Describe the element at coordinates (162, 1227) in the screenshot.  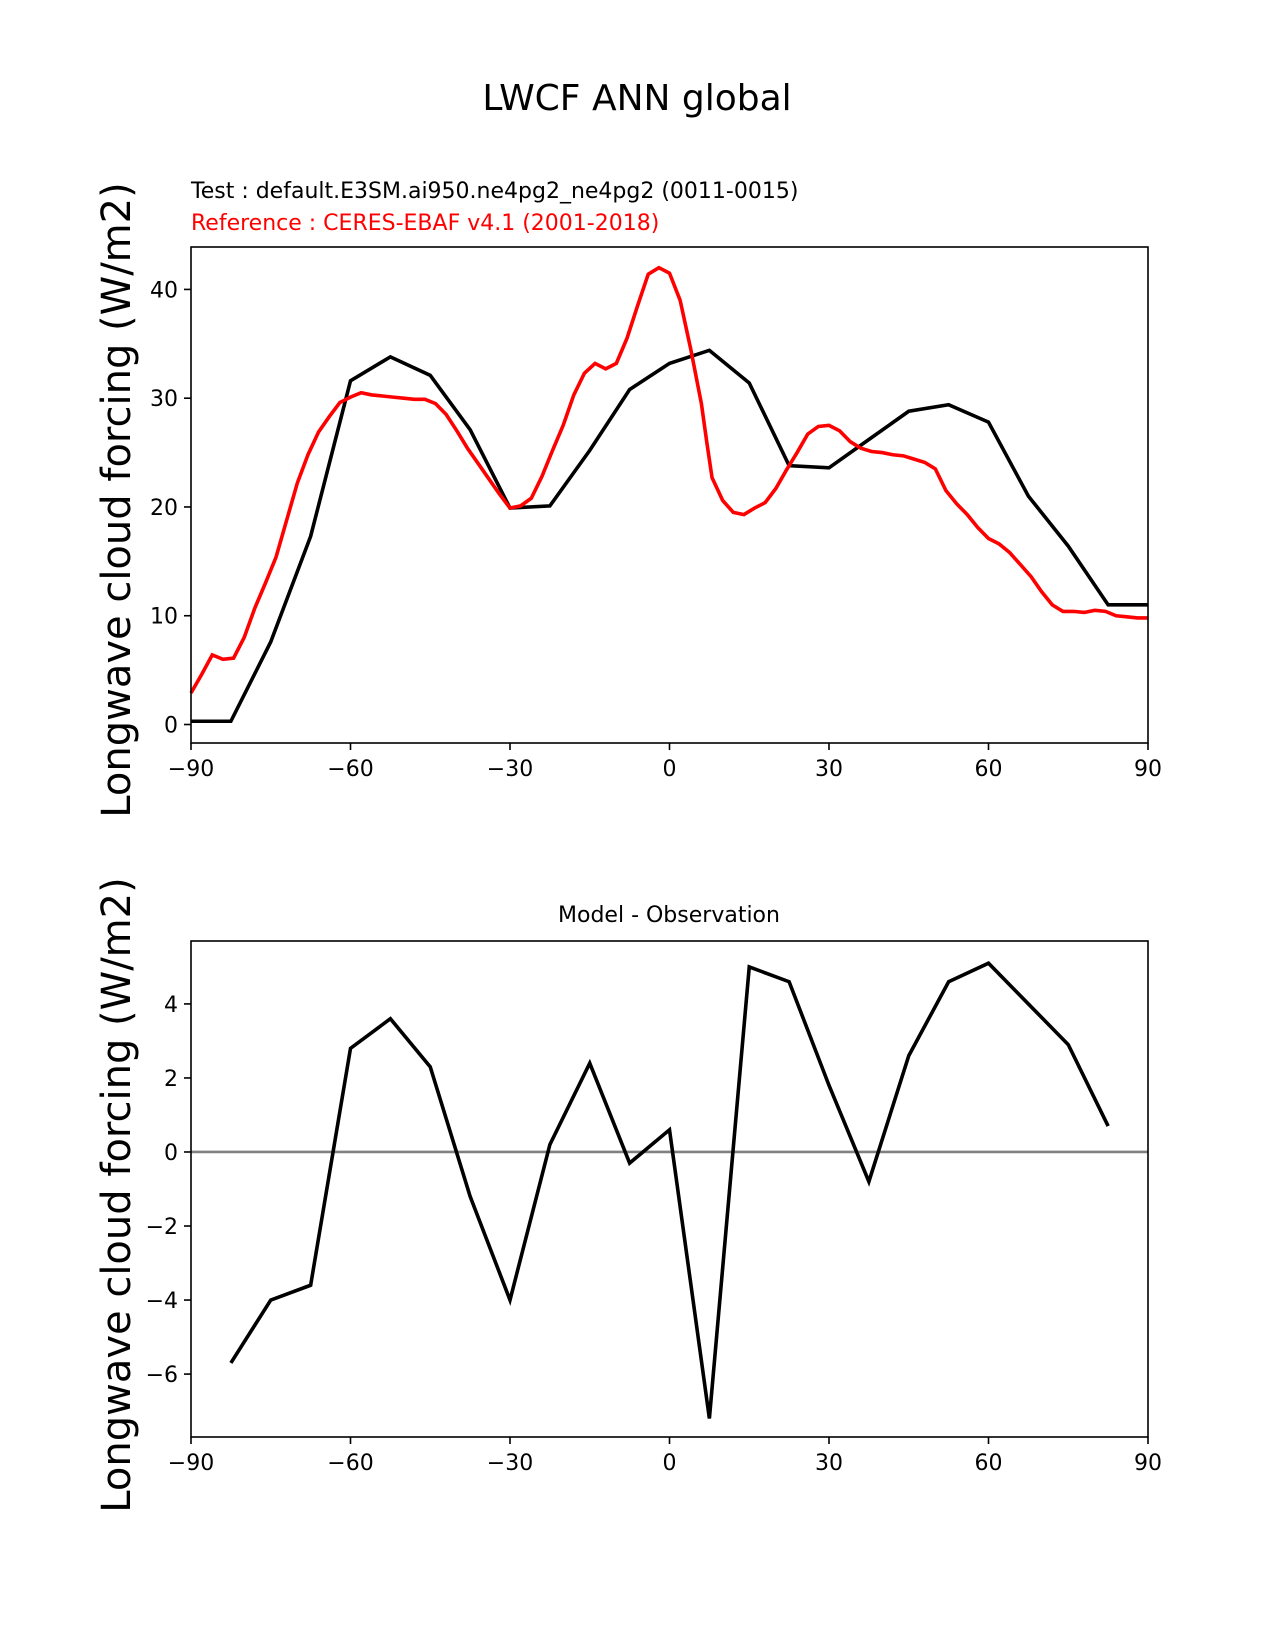
I see `y-tick-label: −2` at that location.